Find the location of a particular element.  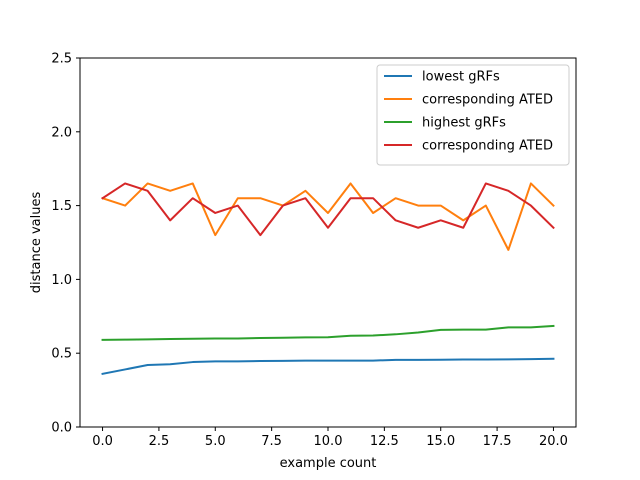

x-tick-label: 10.0 is located at coordinates (328, 441).